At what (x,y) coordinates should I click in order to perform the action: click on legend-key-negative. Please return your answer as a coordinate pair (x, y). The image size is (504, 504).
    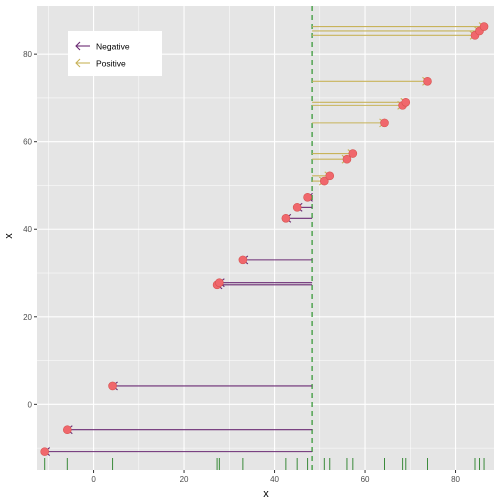
    Looking at the image, I should click on (82, 46).